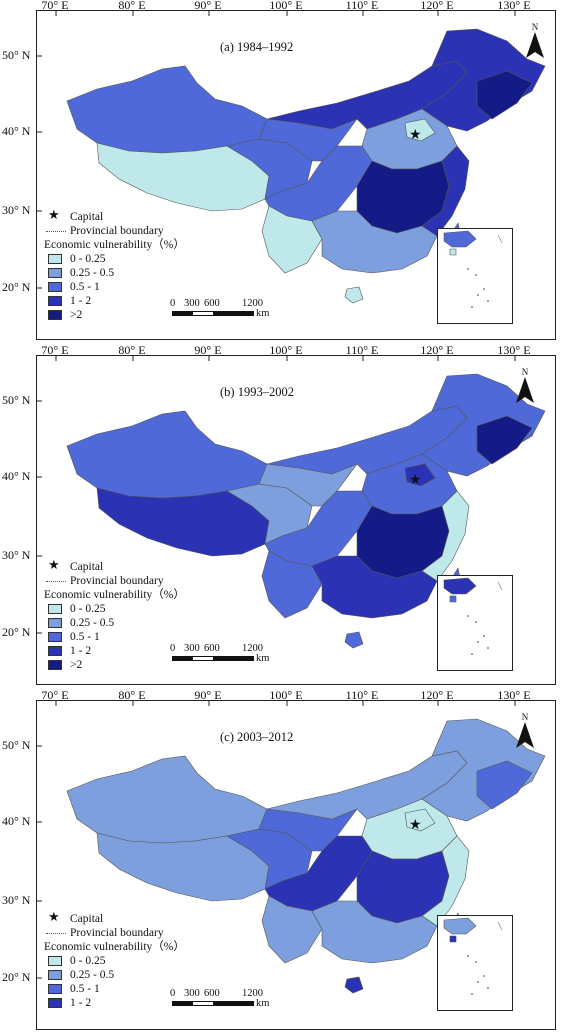 The height and width of the screenshot is (1035, 562). What do you see at coordinates (257, 737) in the screenshot?
I see `panel-title: (c) 2003–2012` at bounding box center [257, 737].